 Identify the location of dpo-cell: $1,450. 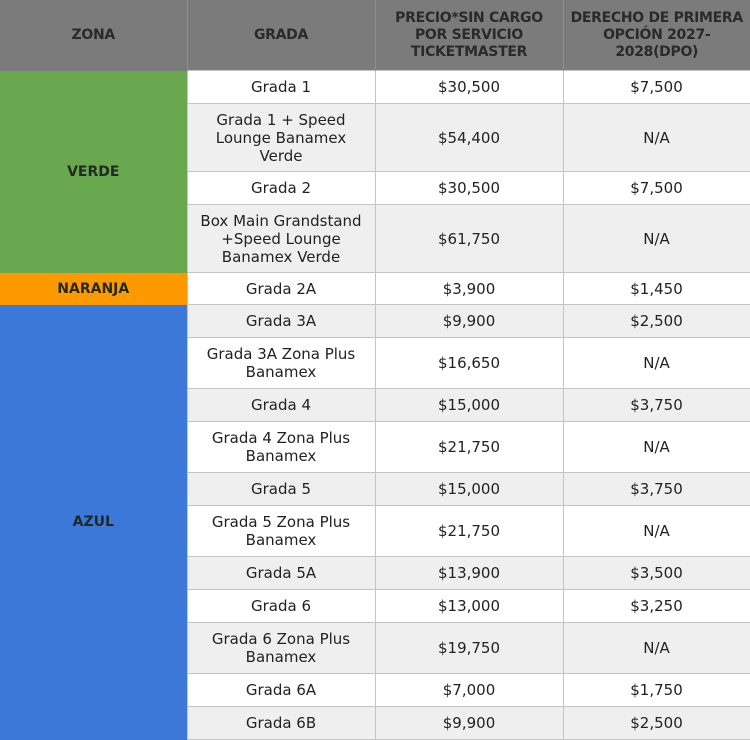
(656, 288).